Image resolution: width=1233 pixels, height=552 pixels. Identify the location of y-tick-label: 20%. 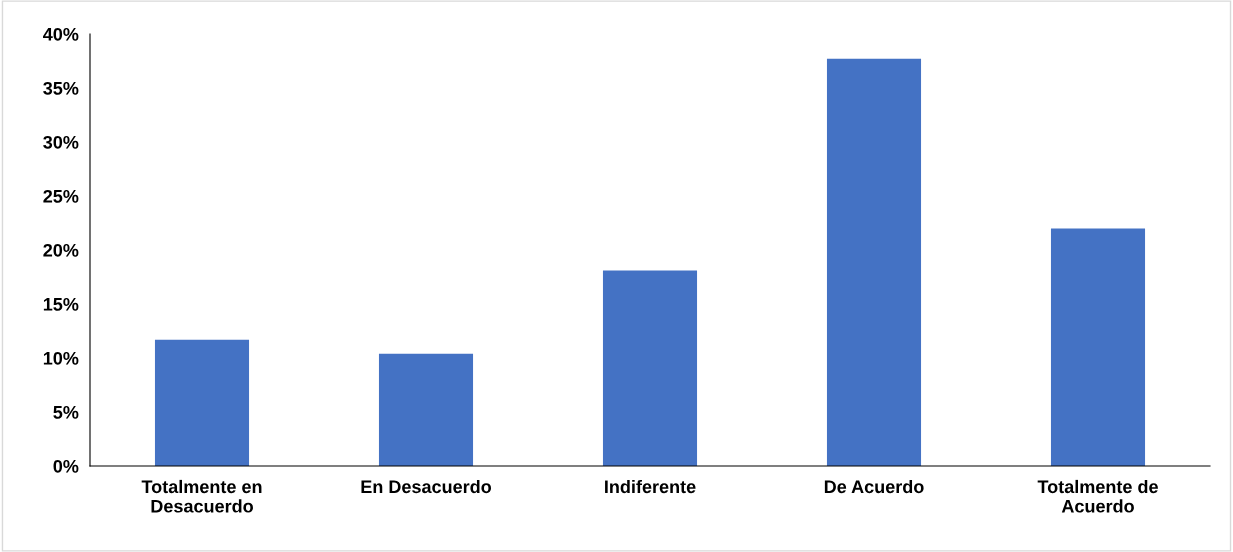
(61, 250).